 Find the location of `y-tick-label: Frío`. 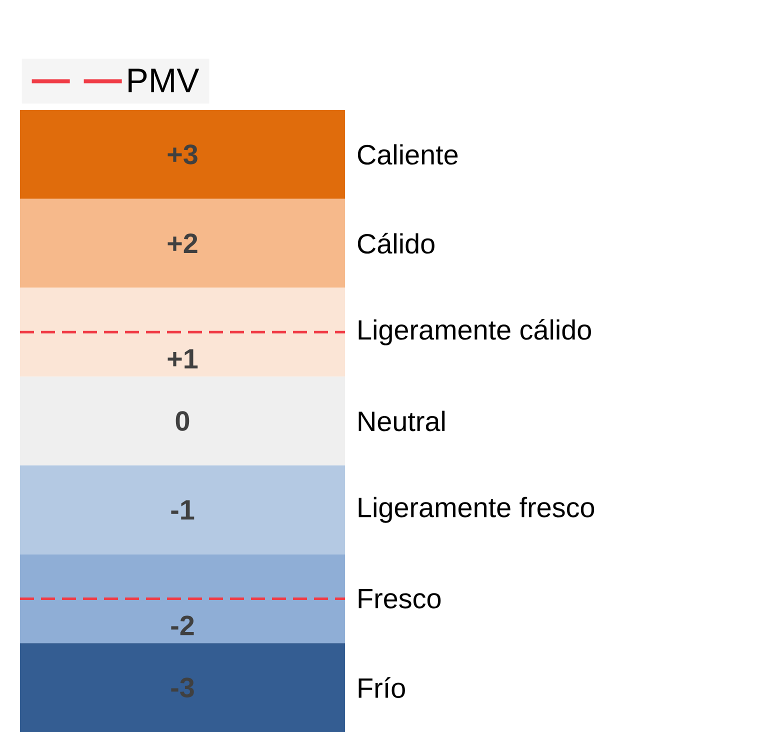

y-tick-label: Frío is located at coordinates (381, 687).